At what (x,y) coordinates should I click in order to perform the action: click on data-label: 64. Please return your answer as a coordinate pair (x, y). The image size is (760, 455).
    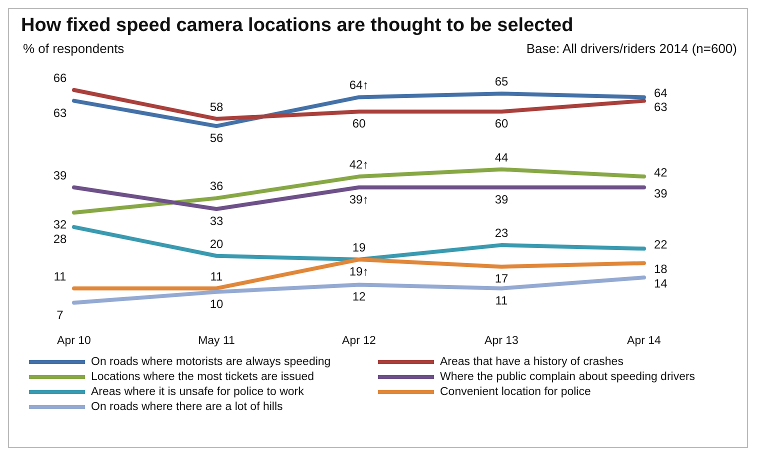
    Looking at the image, I should click on (661, 93).